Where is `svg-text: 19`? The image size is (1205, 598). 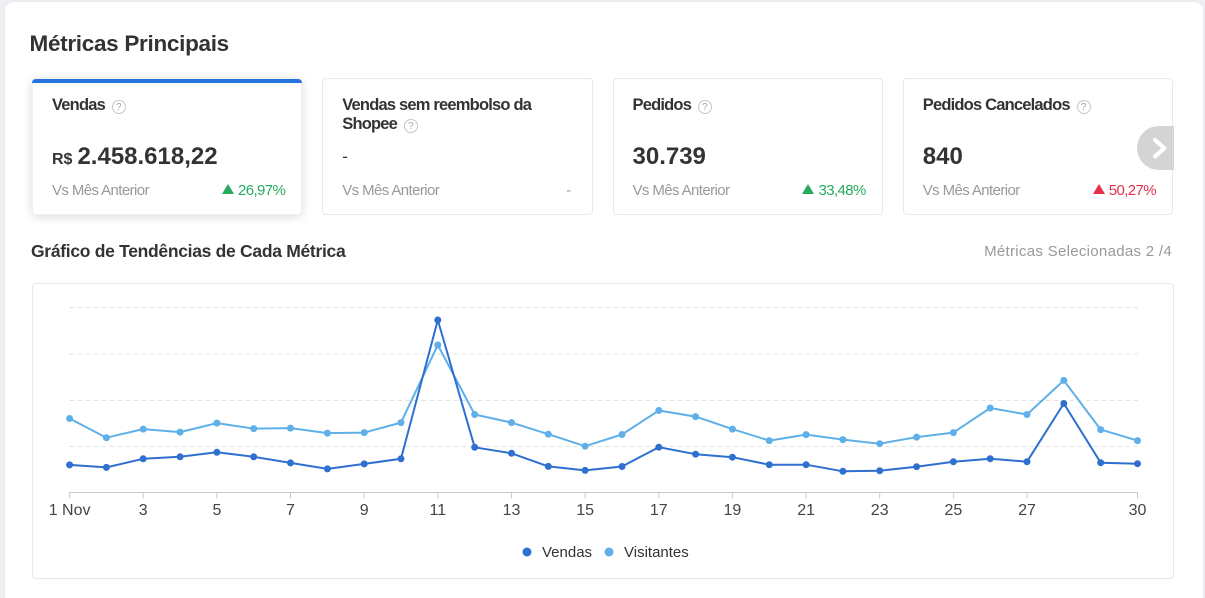 svg-text: 19 is located at coordinates (733, 510).